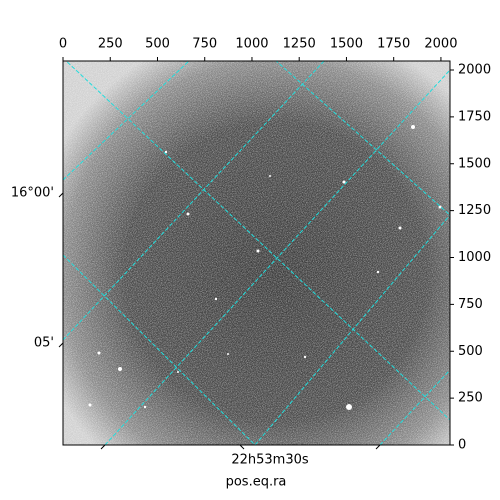  Describe the element at coordinates (32, 193) in the screenshot. I see `dec-label: 16°00'` at that location.